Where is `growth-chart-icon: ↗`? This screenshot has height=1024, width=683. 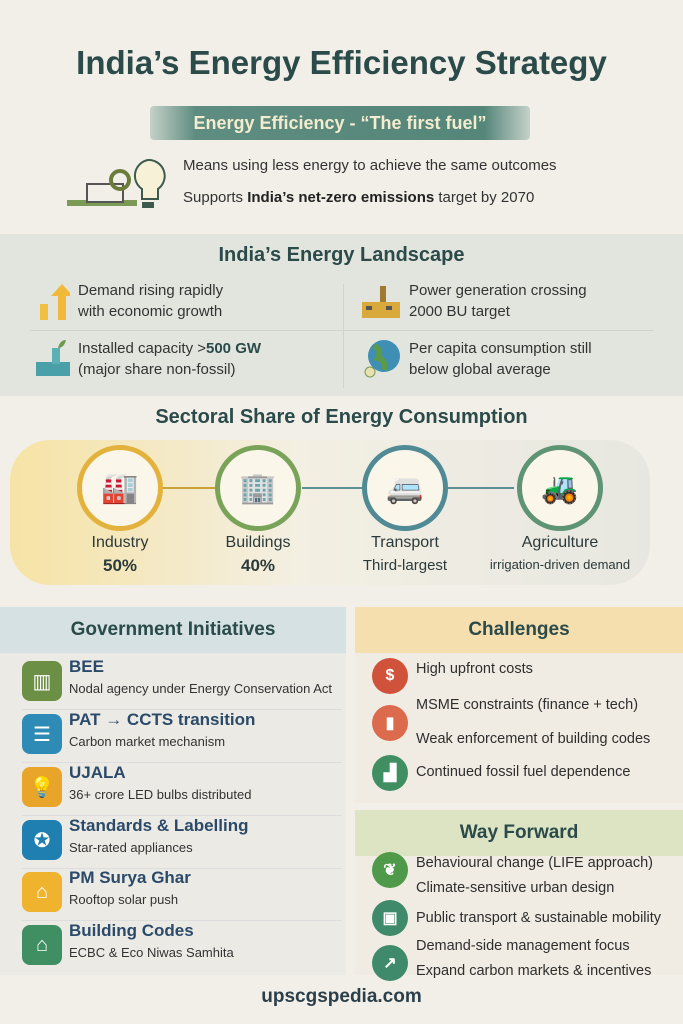 growth-chart-icon: ↗ is located at coordinates (390, 963).